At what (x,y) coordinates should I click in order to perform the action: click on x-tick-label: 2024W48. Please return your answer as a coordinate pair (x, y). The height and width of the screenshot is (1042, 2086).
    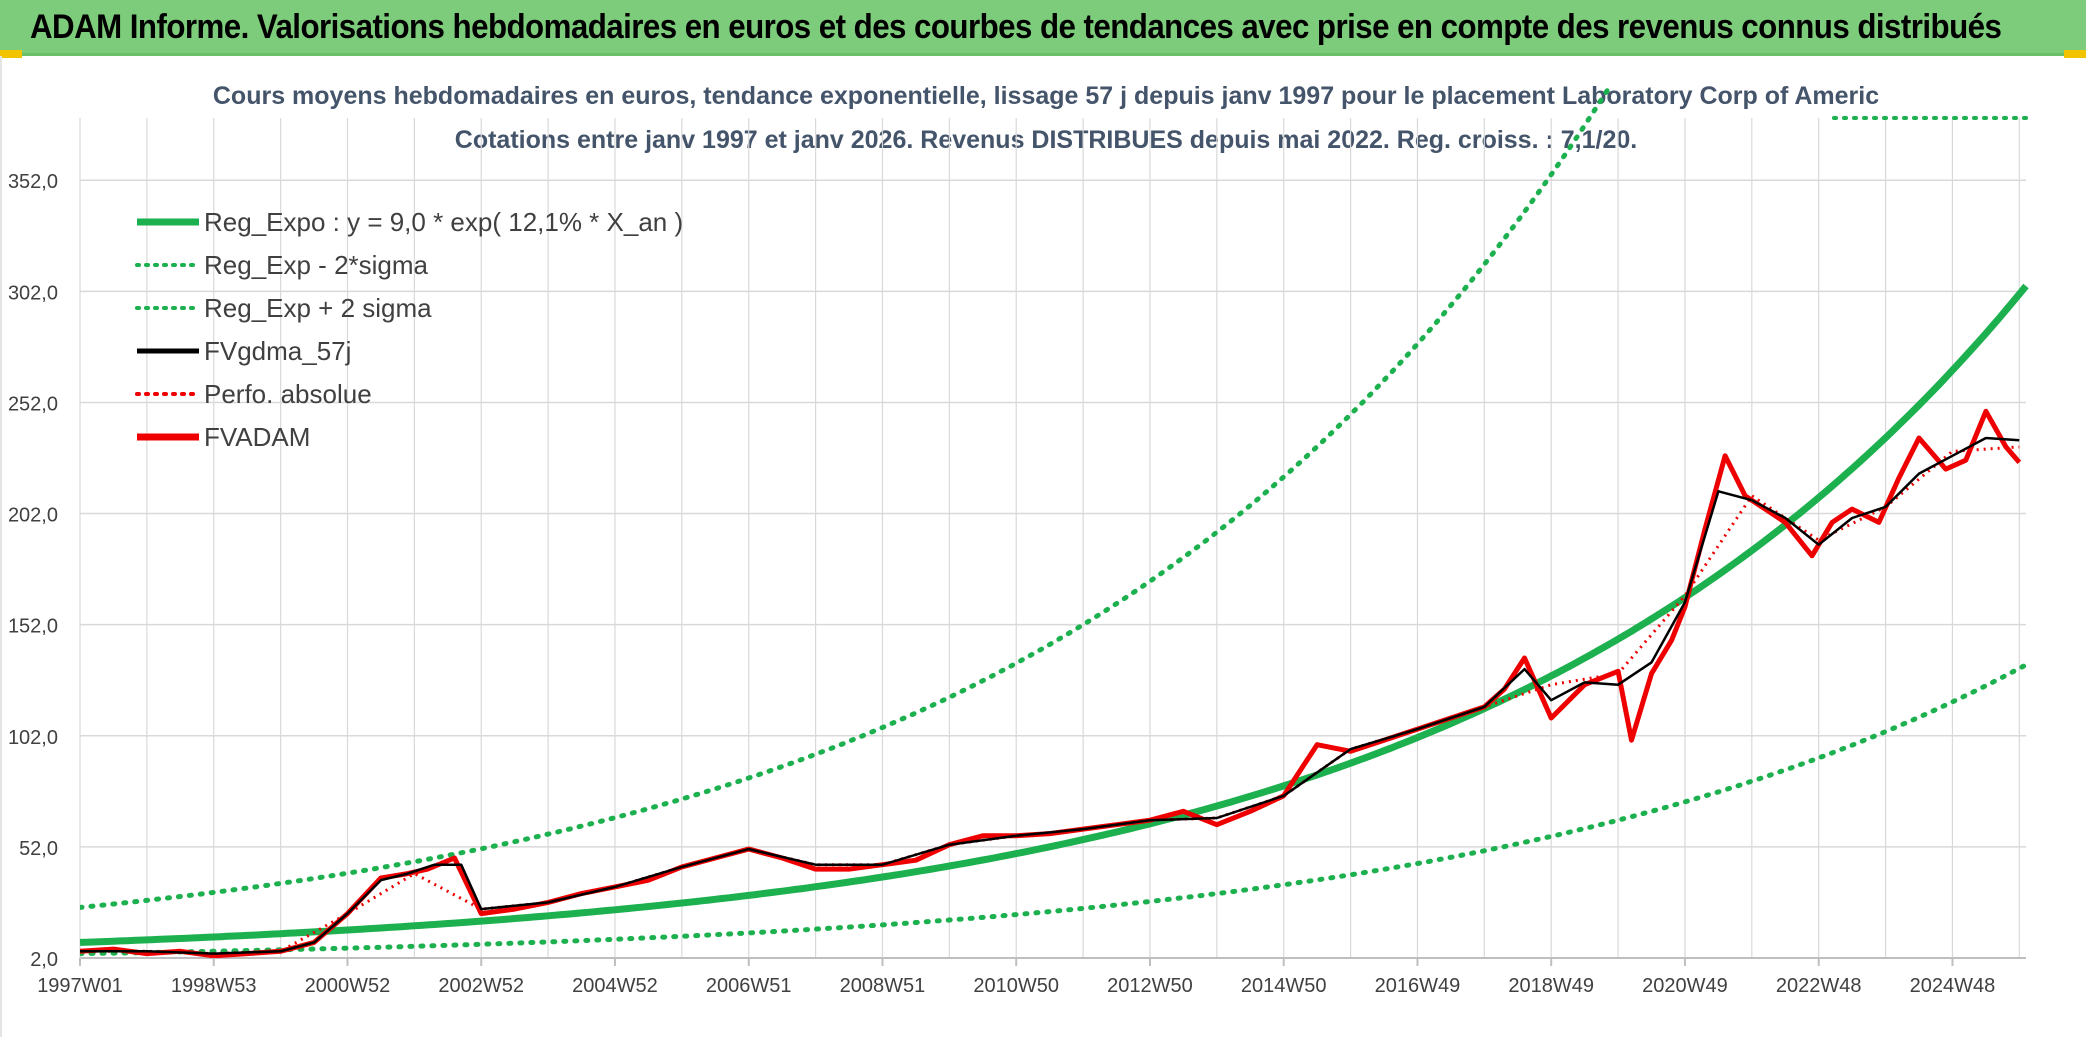
    Looking at the image, I should click on (1953, 986).